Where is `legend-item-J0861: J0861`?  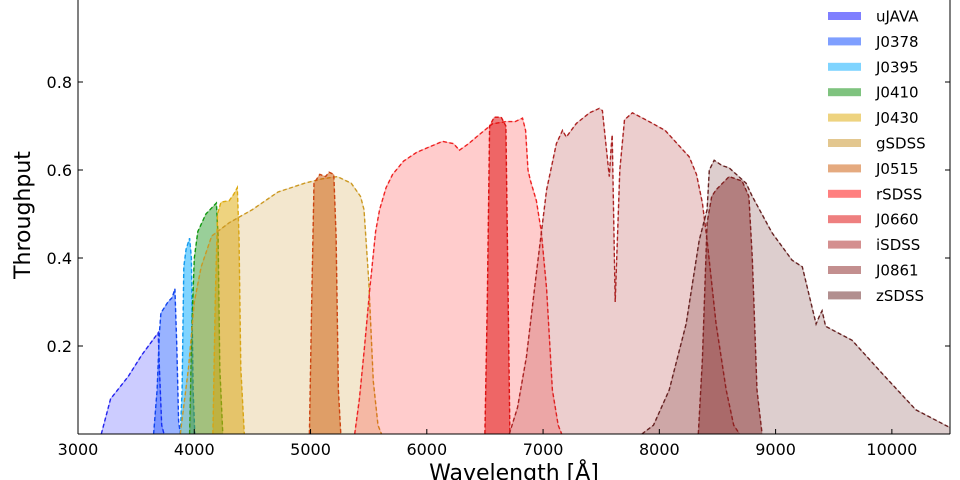 legend-item-J0861: J0861 is located at coordinates (873, 271).